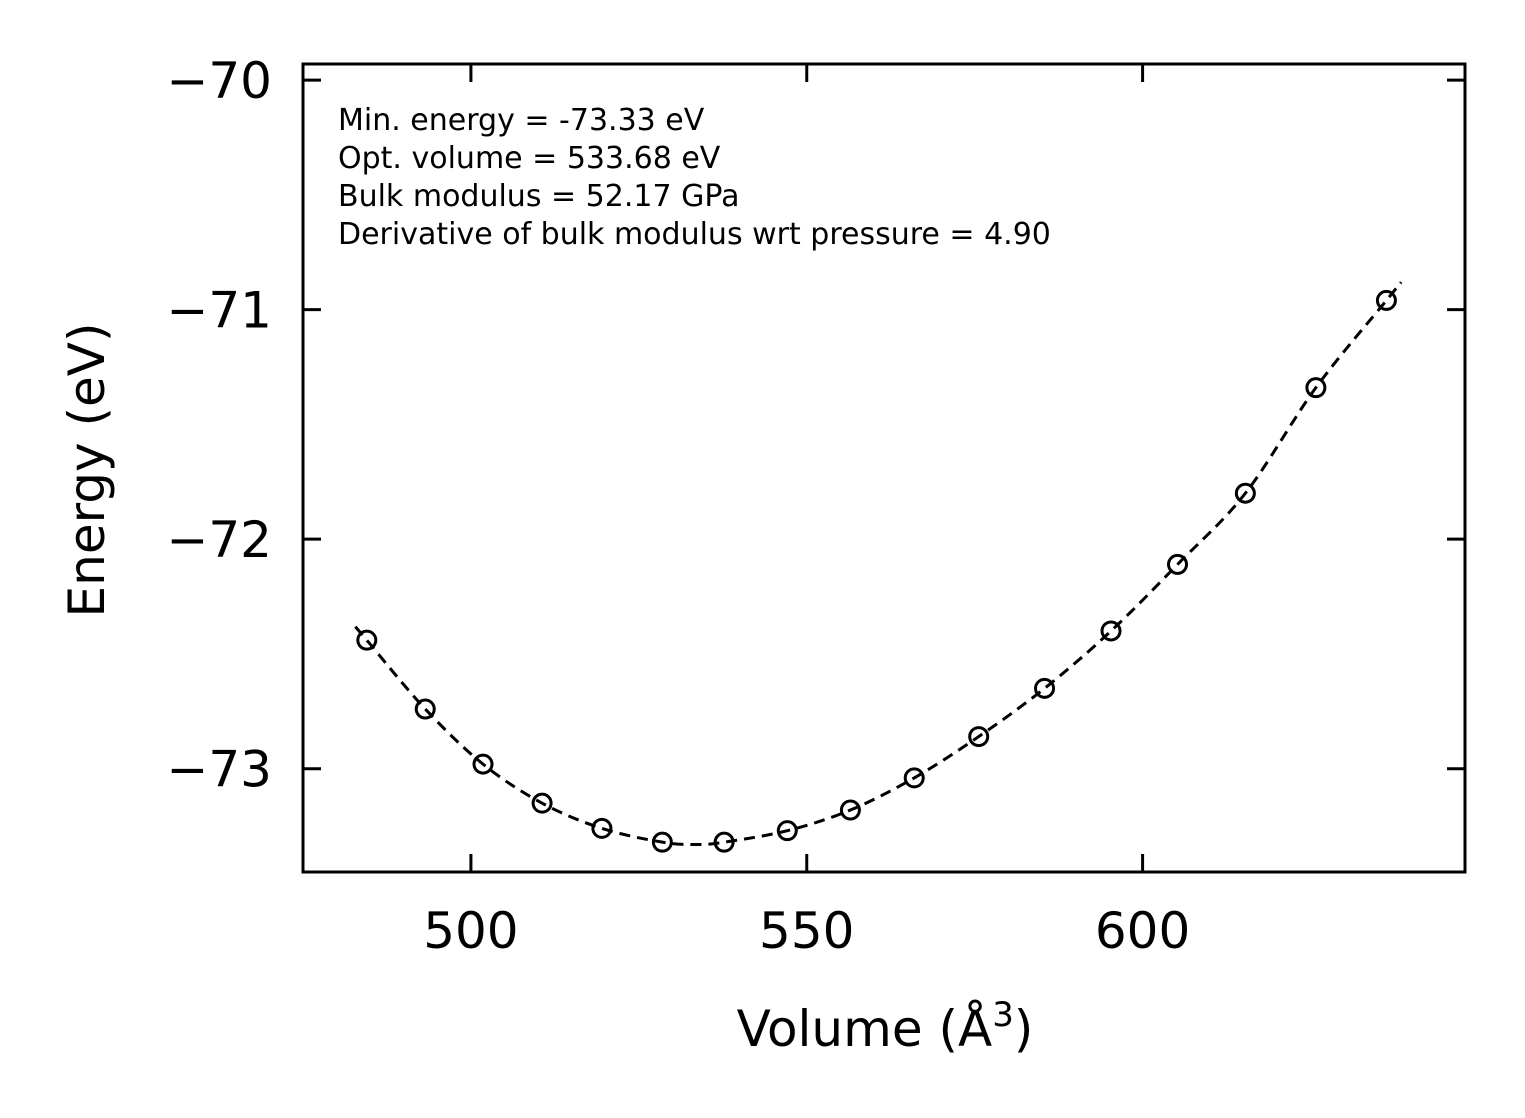  What do you see at coordinates (521, 120) in the screenshot?
I see `annotation-min-energy: Min. energy = -73.33 eV` at bounding box center [521, 120].